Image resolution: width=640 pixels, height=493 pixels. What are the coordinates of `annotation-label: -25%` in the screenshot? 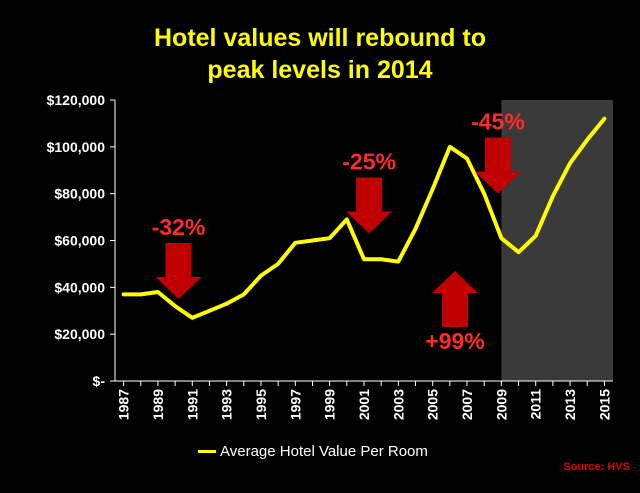 It's located at (369, 161).